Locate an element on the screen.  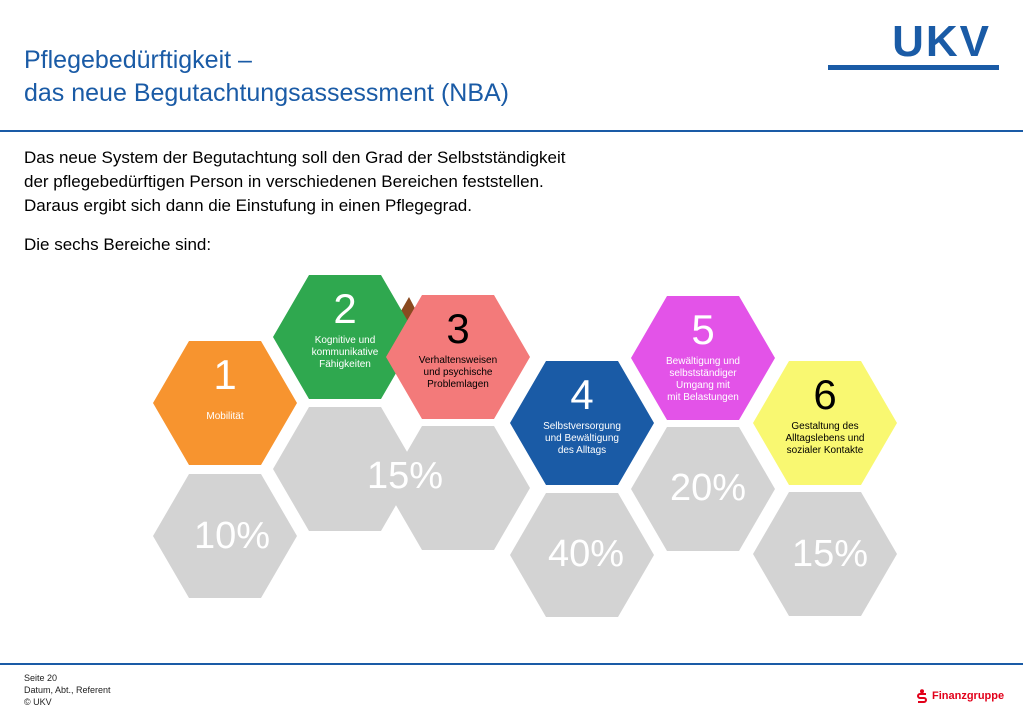
area-hex-1: 1 Mobilität is located at coordinates (225, 403).